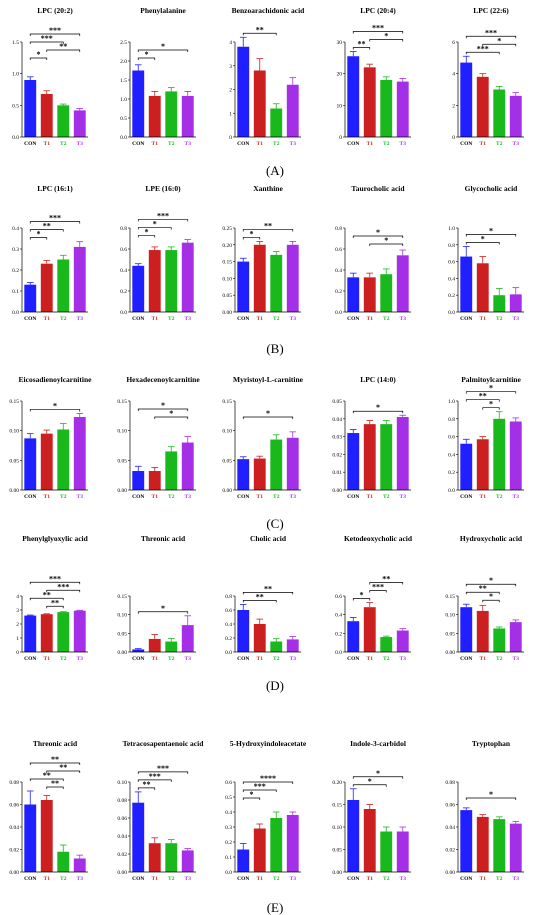 This screenshot has height=915, width=550. I want to click on chart-title: LPC (20:2), so click(55, 10).